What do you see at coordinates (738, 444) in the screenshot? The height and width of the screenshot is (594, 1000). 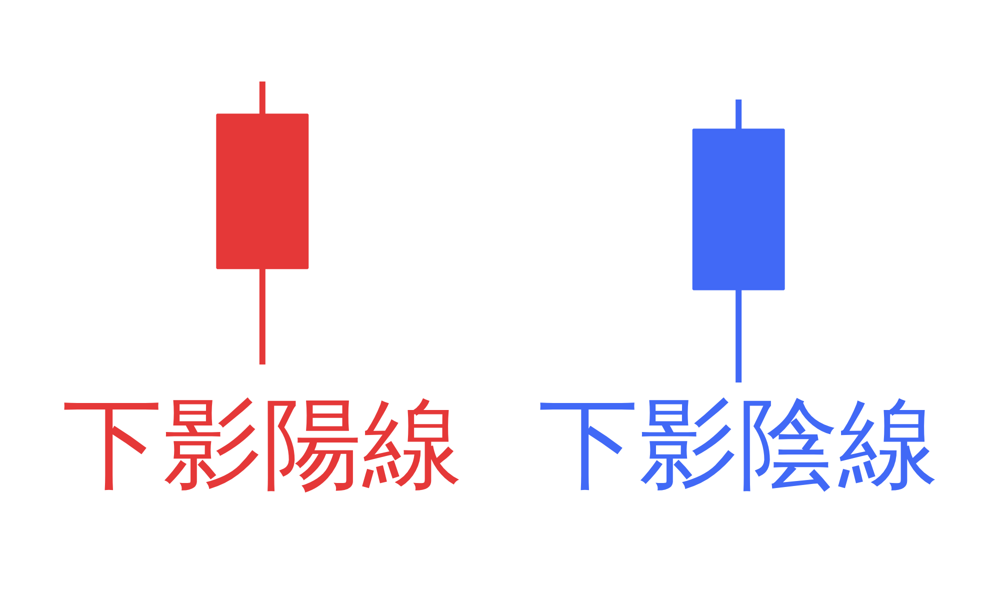 I see `x-tick-label: 下影陰線` at bounding box center [738, 444].